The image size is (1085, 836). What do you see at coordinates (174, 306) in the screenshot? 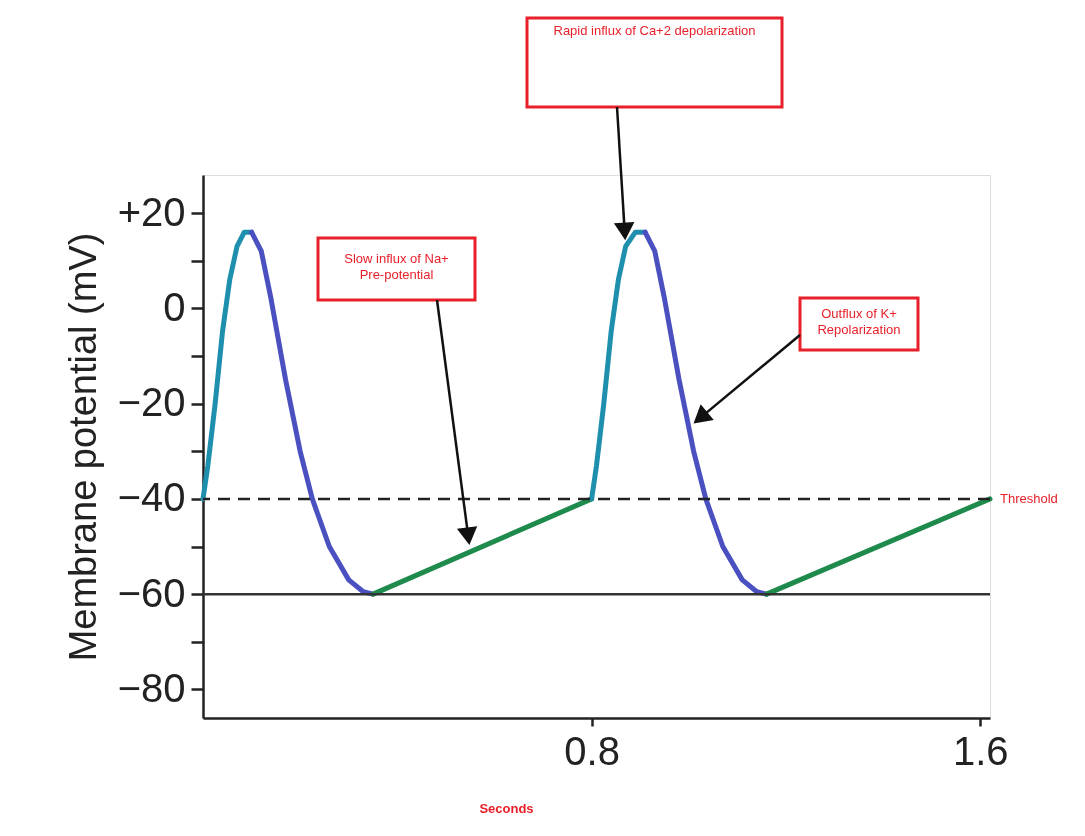
I see `y-tick-label: 0` at bounding box center [174, 306].